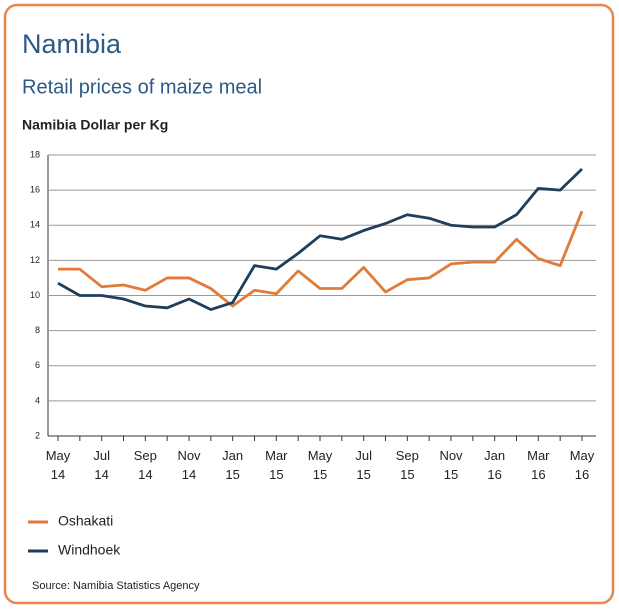 This screenshot has height=614, width=619. I want to click on legend-label: Oshakati, so click(85, 521).